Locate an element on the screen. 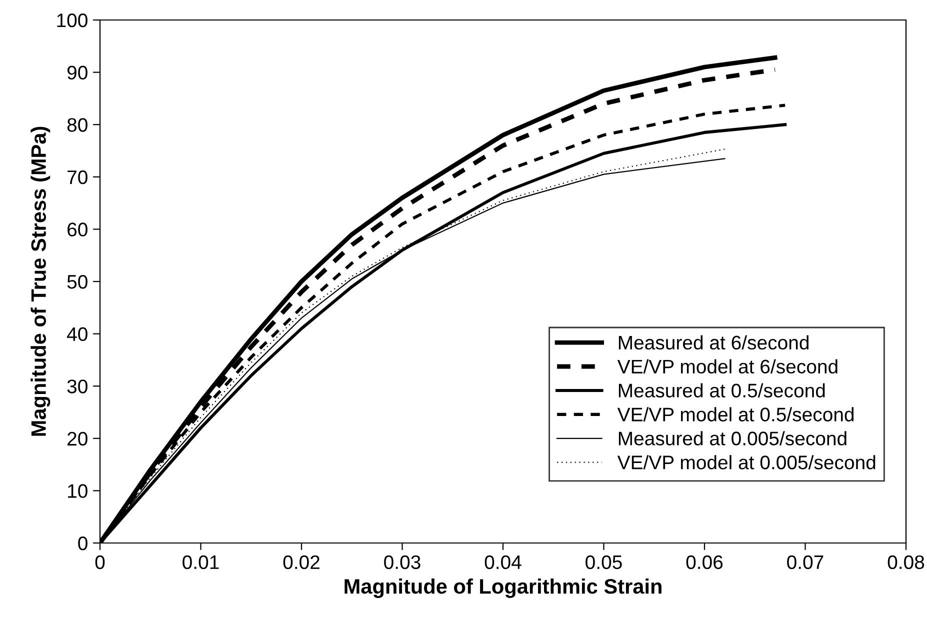 The height and width of the screenshot is (627, 927). y-tick-label: 80 is located at coordinates (77, 125).